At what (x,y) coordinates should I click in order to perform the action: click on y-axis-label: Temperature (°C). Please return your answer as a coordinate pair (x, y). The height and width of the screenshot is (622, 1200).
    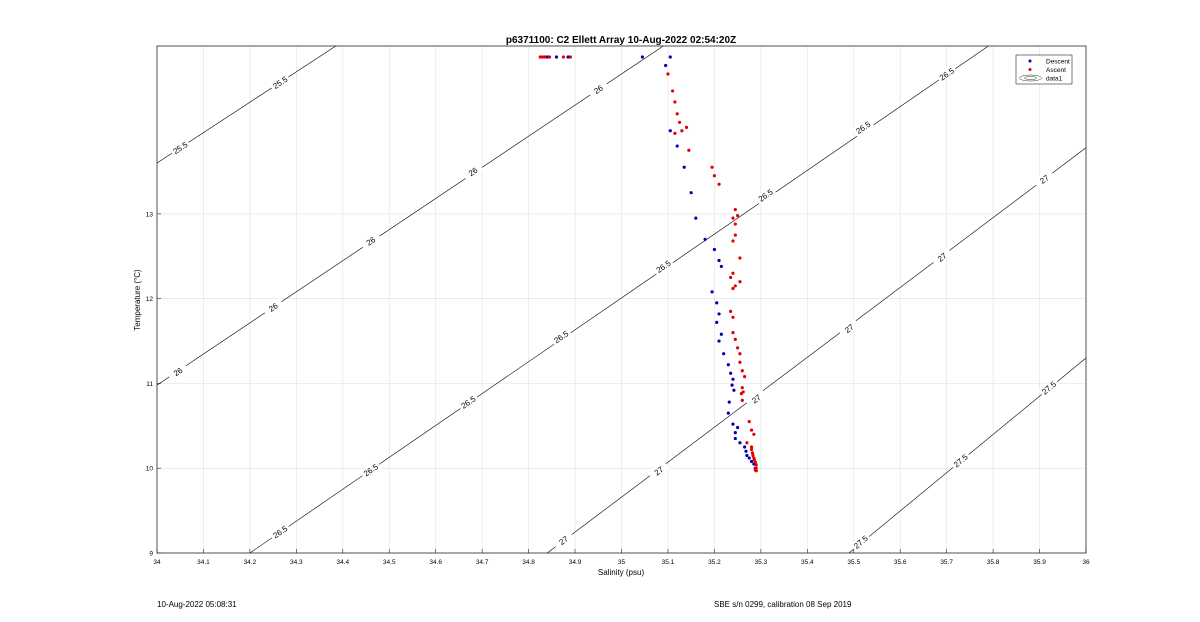
    Looking at the image, I should click on (137, 300).